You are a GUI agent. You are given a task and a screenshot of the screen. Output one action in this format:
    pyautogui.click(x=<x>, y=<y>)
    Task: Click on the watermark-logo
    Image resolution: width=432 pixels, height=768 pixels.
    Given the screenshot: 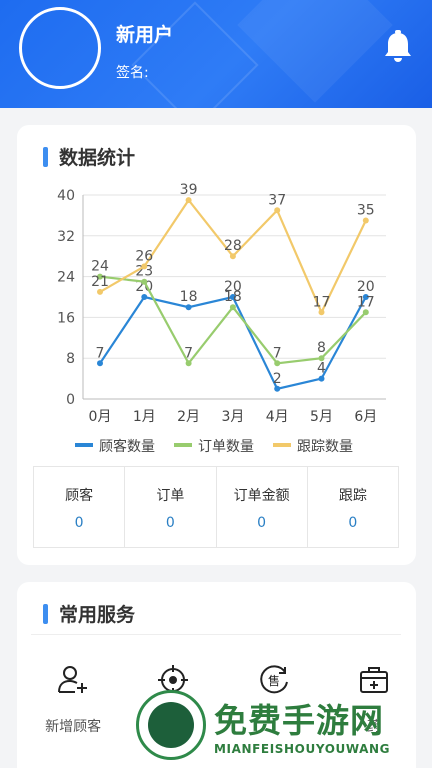 What is the action you would take?
    pyautogui.click(x=171, y=725)
    